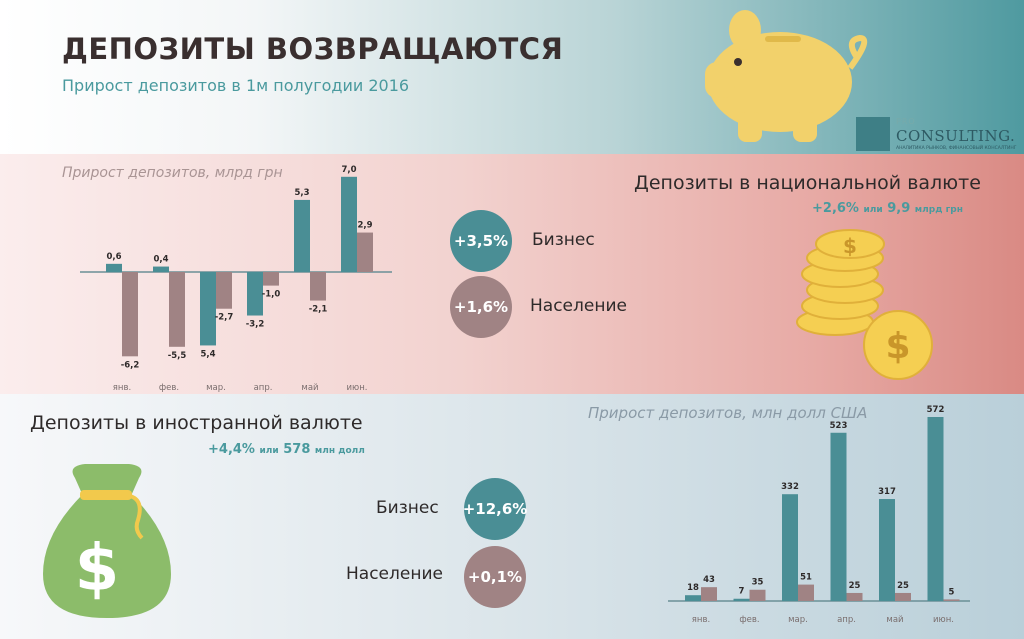  I want to click on foreign-summary-pct: +4,4%, so click(231, 449).